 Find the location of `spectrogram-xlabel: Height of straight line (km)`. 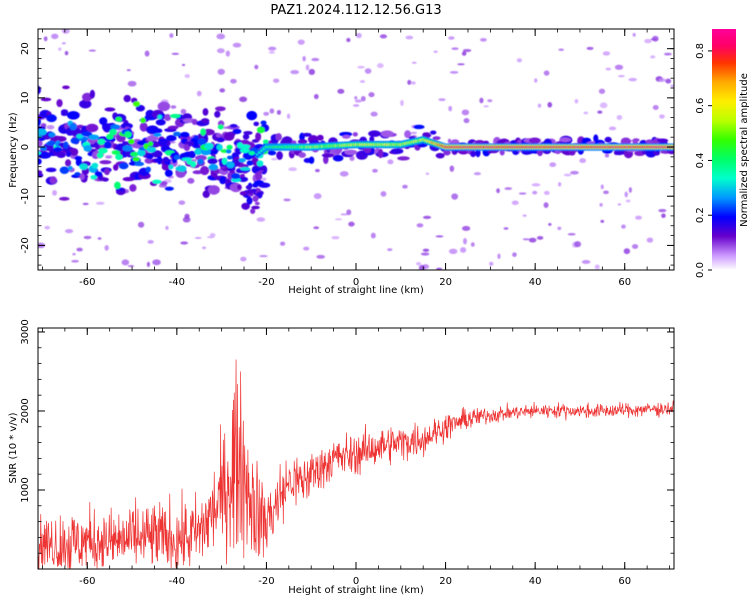

spectrogram-xlabel: Height of straight line (km) is located at coordinates (356, 290).